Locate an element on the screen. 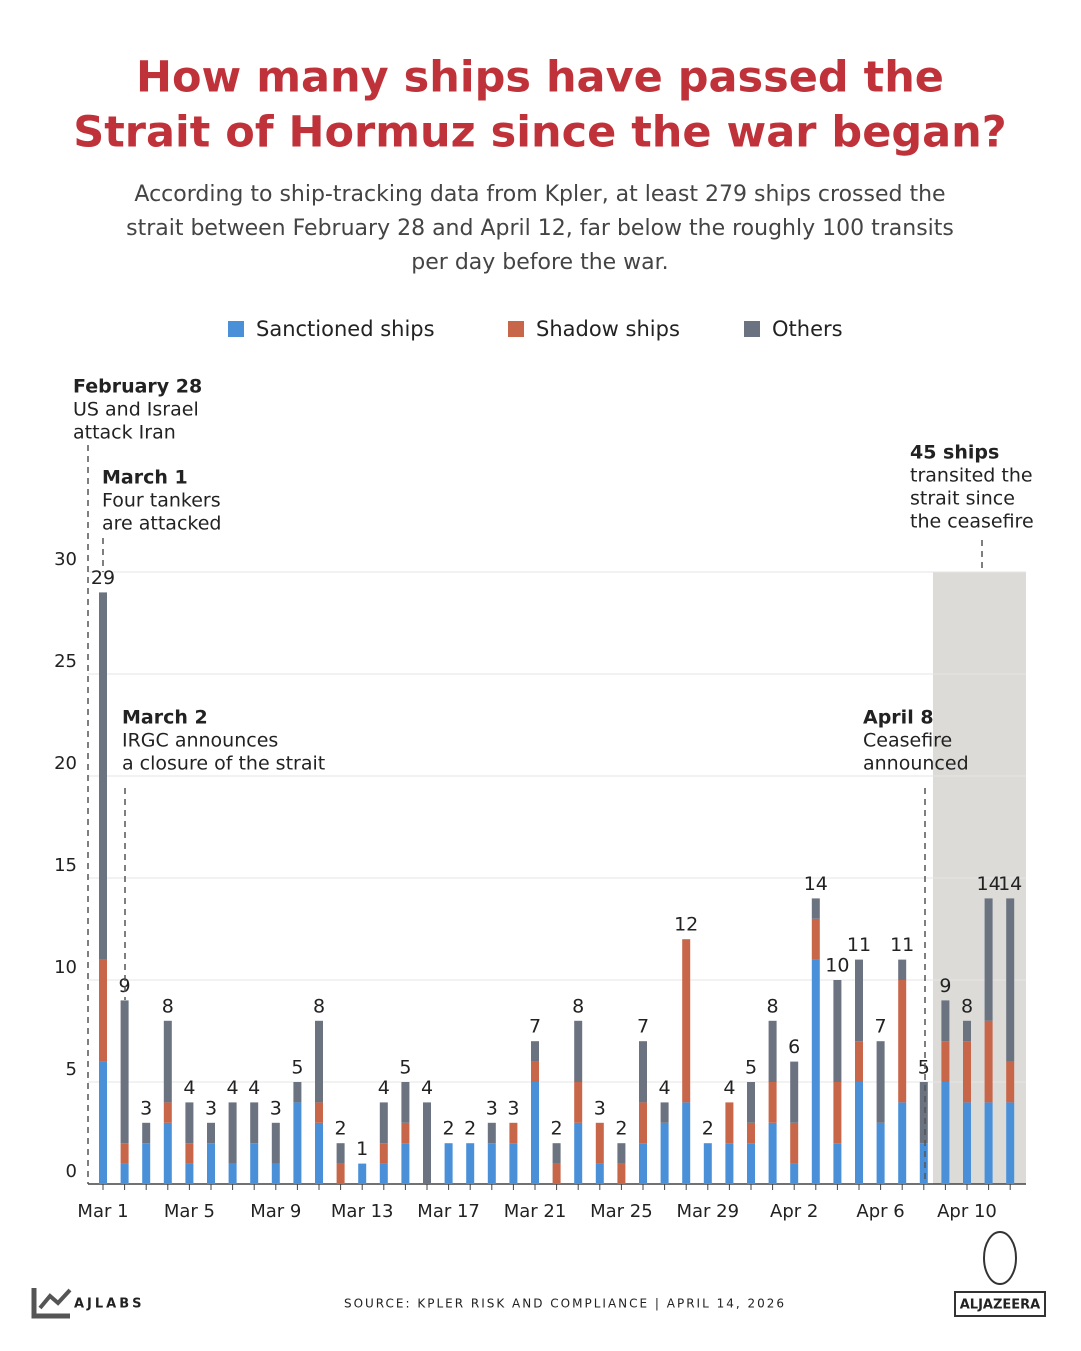 The height and width of the screenshot is (1351, 1081). annotation-text: the ceasefire is located at coordinates (972, 522).